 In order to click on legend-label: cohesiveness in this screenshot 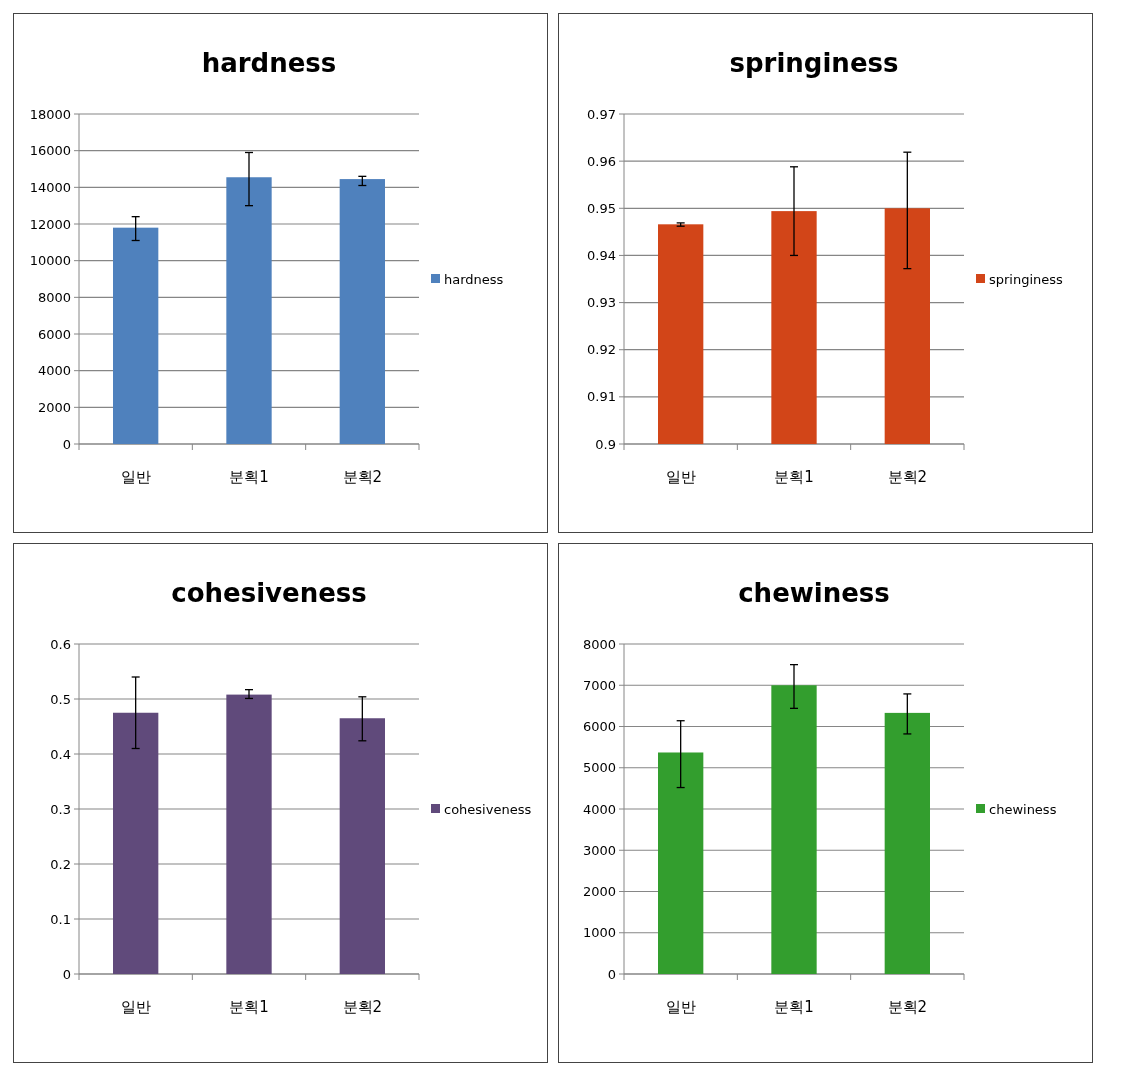, I will do `click(488, 809)`.